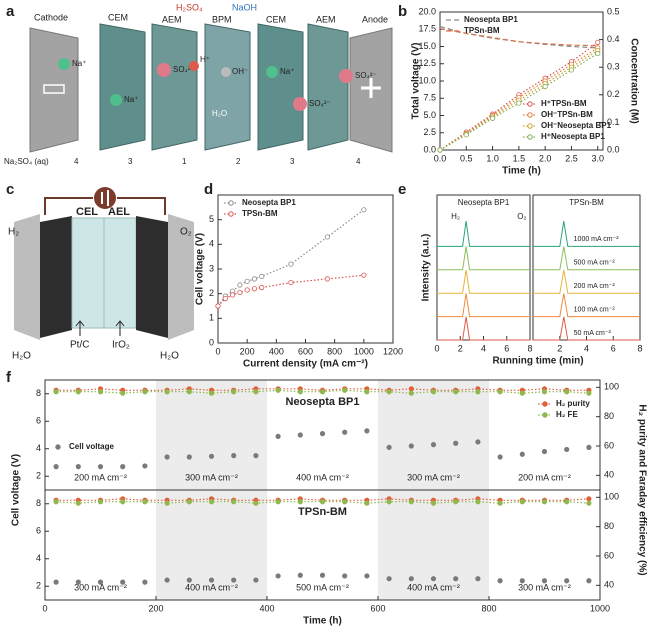  I want to click on trace-label: 100 mA cm⁻², so click(595, 309).